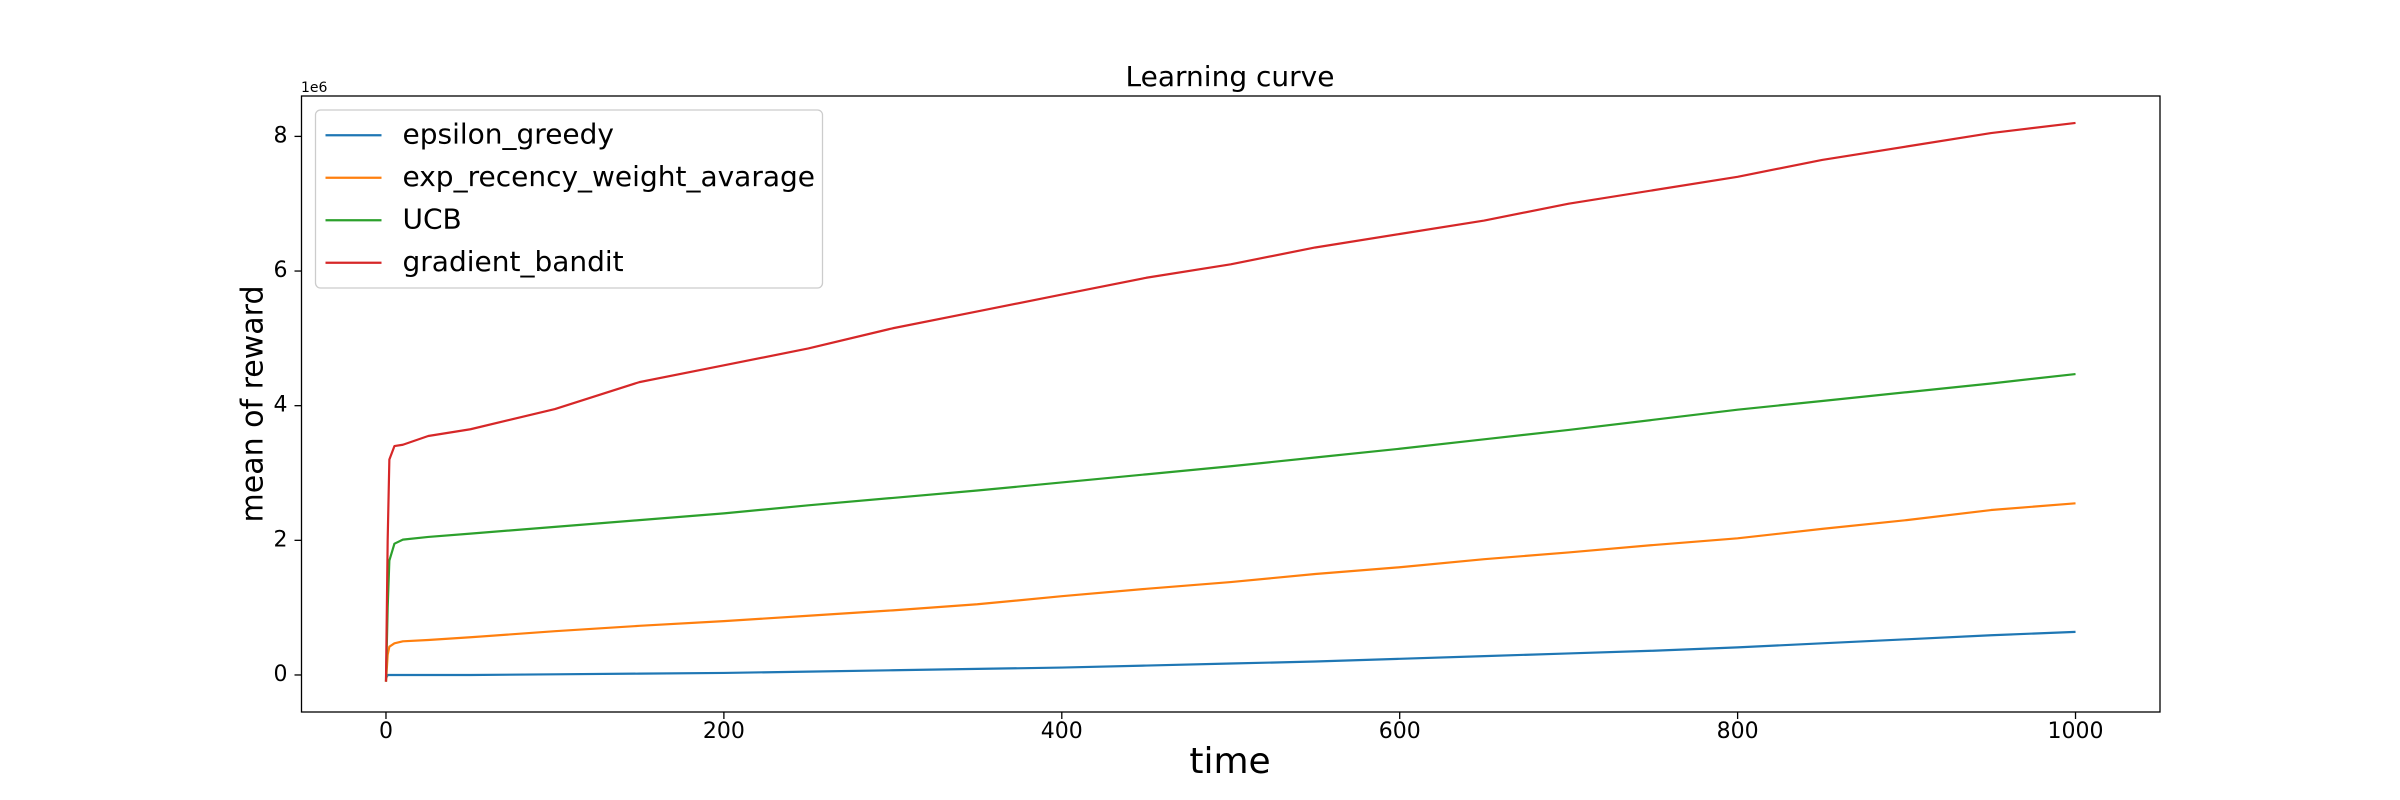 The width and height of the screenshot is (2400, 800). I want to click on x-tick-label: 400, so click(1062, 731).